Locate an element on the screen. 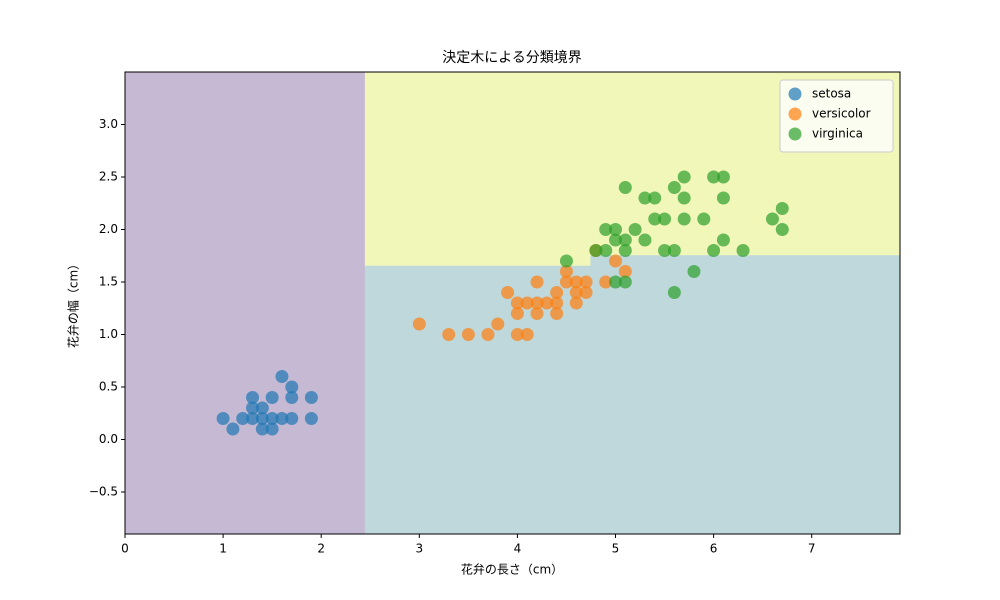  x-tick-label: 4 is located at coordinates (518, 549).